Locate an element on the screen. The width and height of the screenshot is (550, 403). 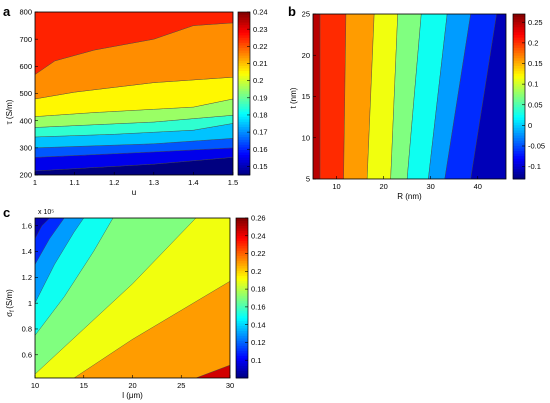
y-tick-label: 800 is located at coordinates (25, 12).